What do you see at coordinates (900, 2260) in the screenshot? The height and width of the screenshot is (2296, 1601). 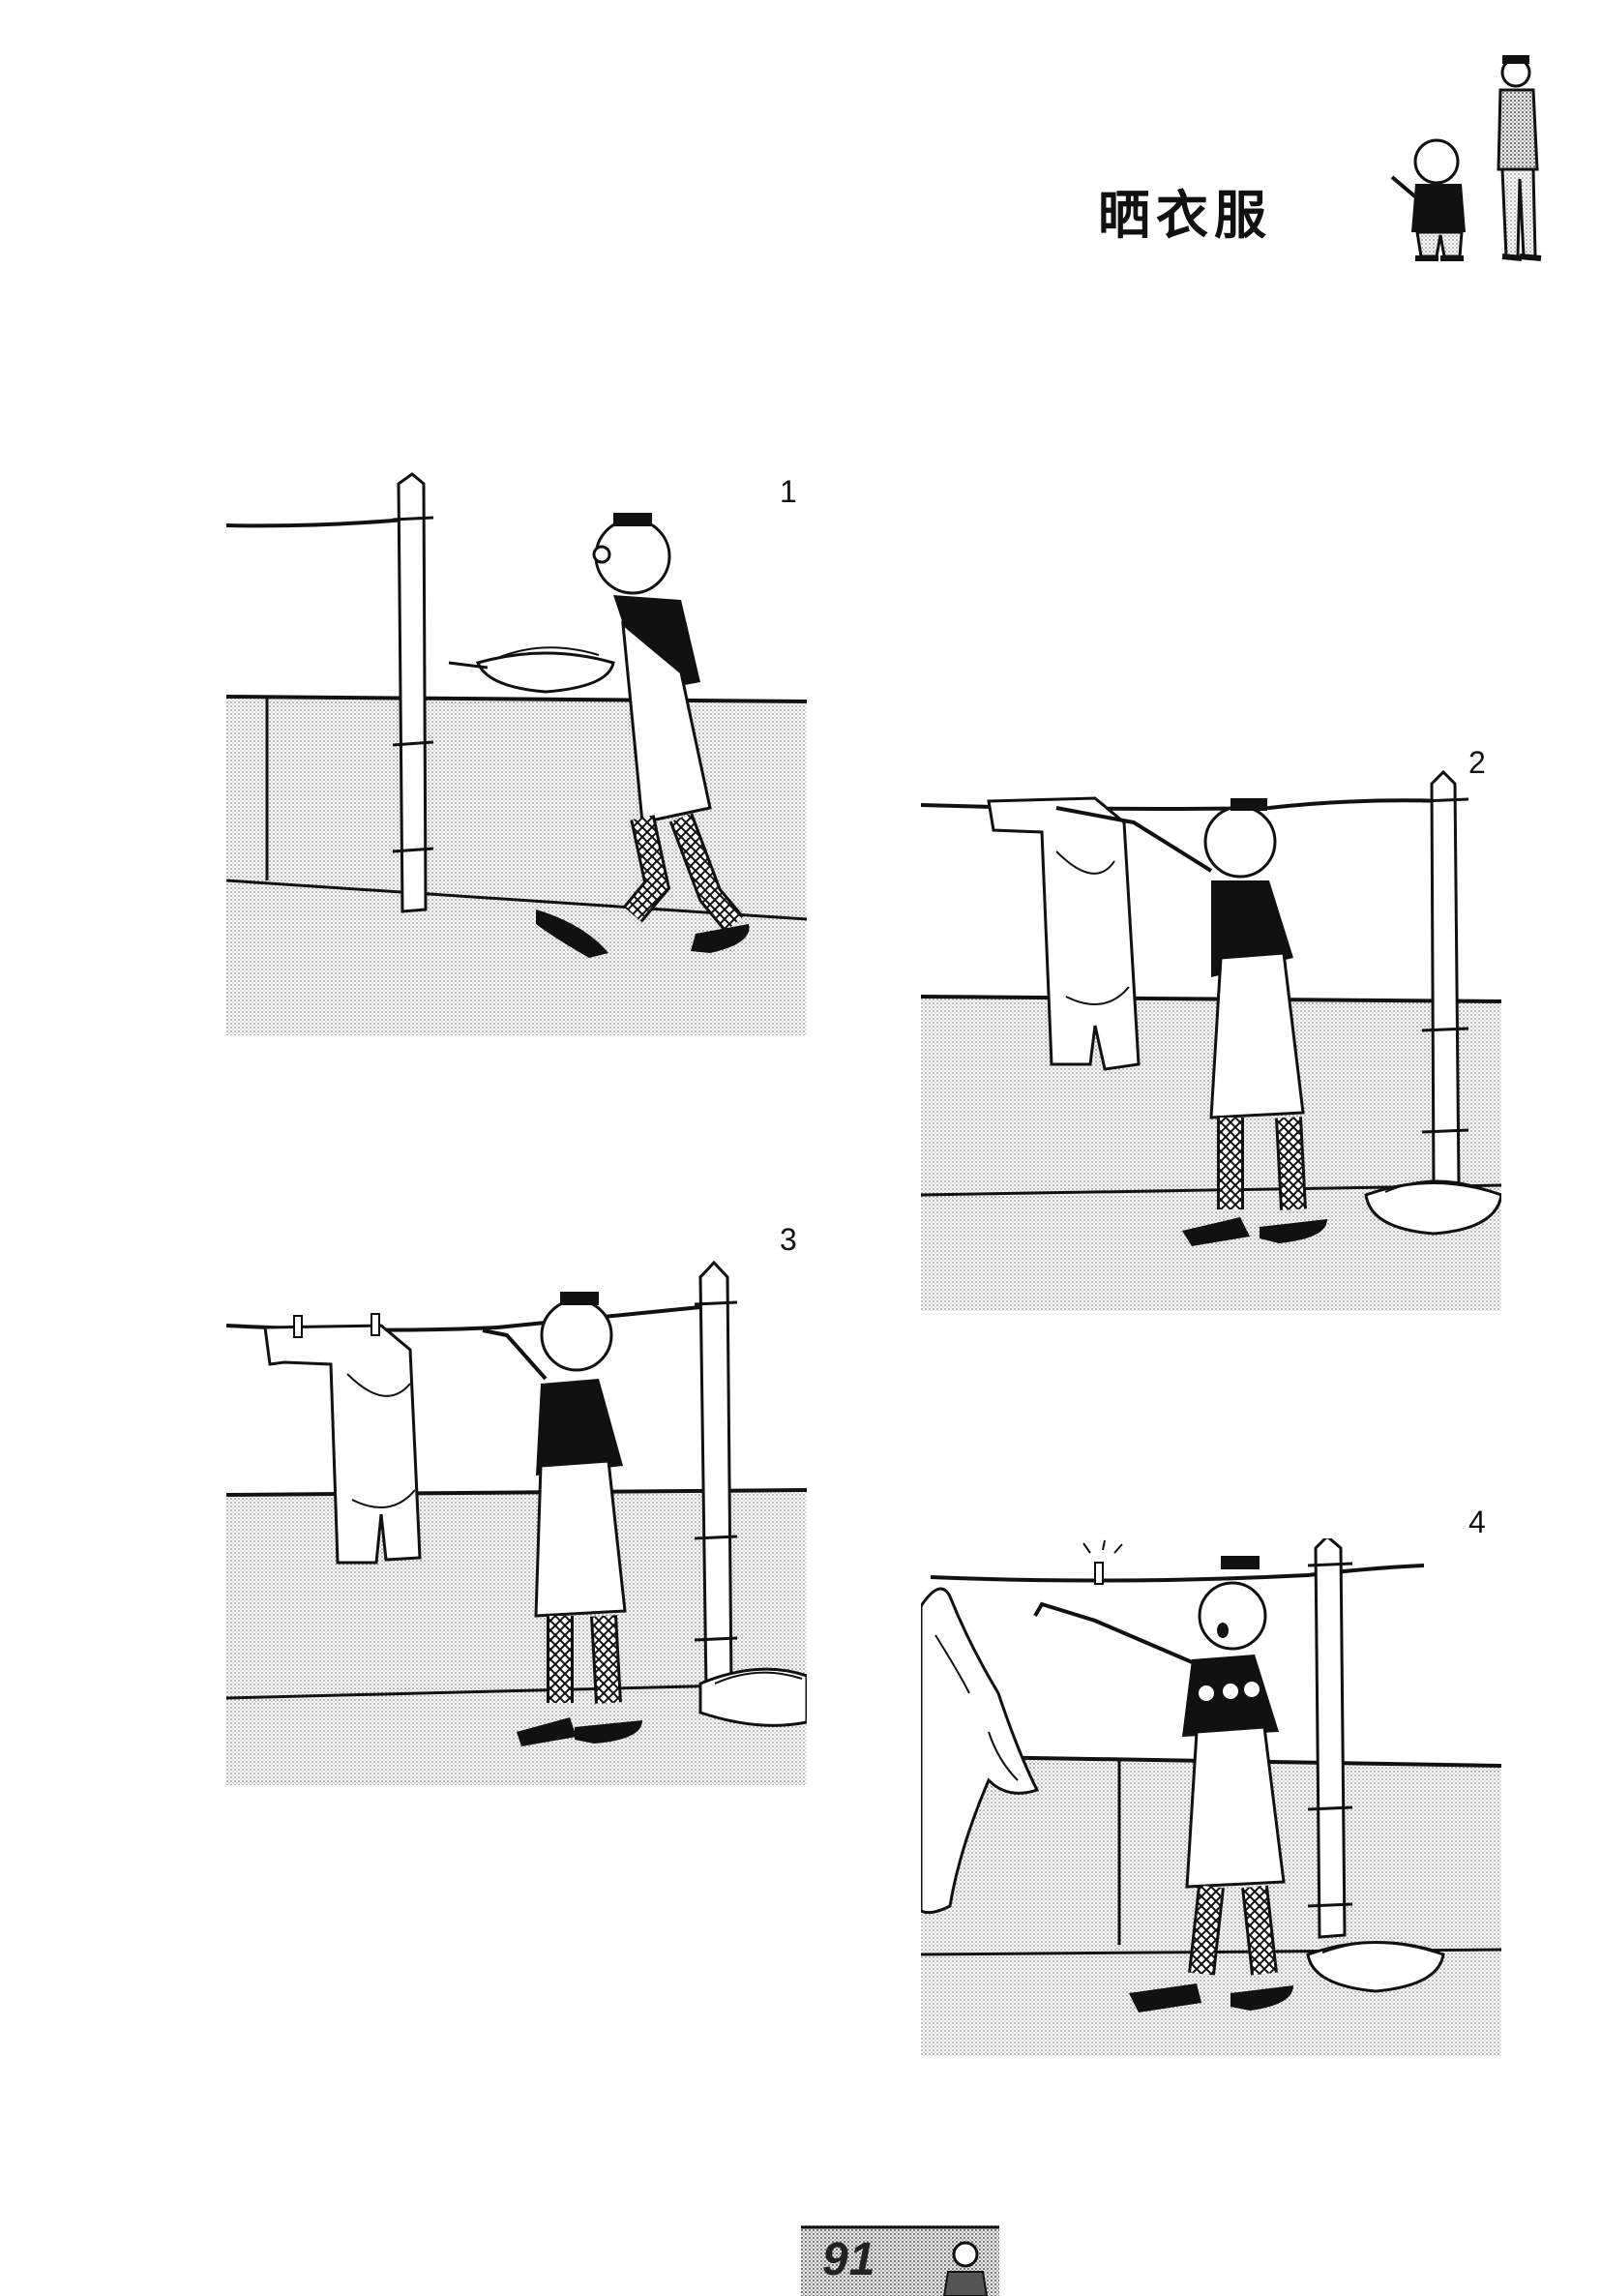 I see `page-number-tab: 91` at bounding box center [900, 2260].